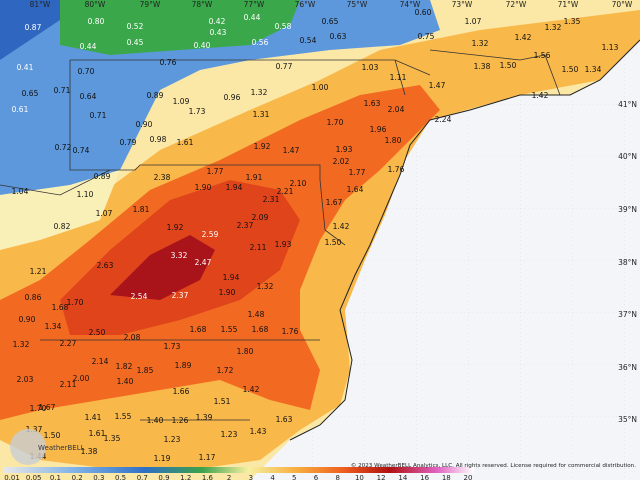 This screenshot has height=480, width=640. Describe the element at coordinates (381, 477) in the screenshot. I see `legend-tick-label: 12` at that location.